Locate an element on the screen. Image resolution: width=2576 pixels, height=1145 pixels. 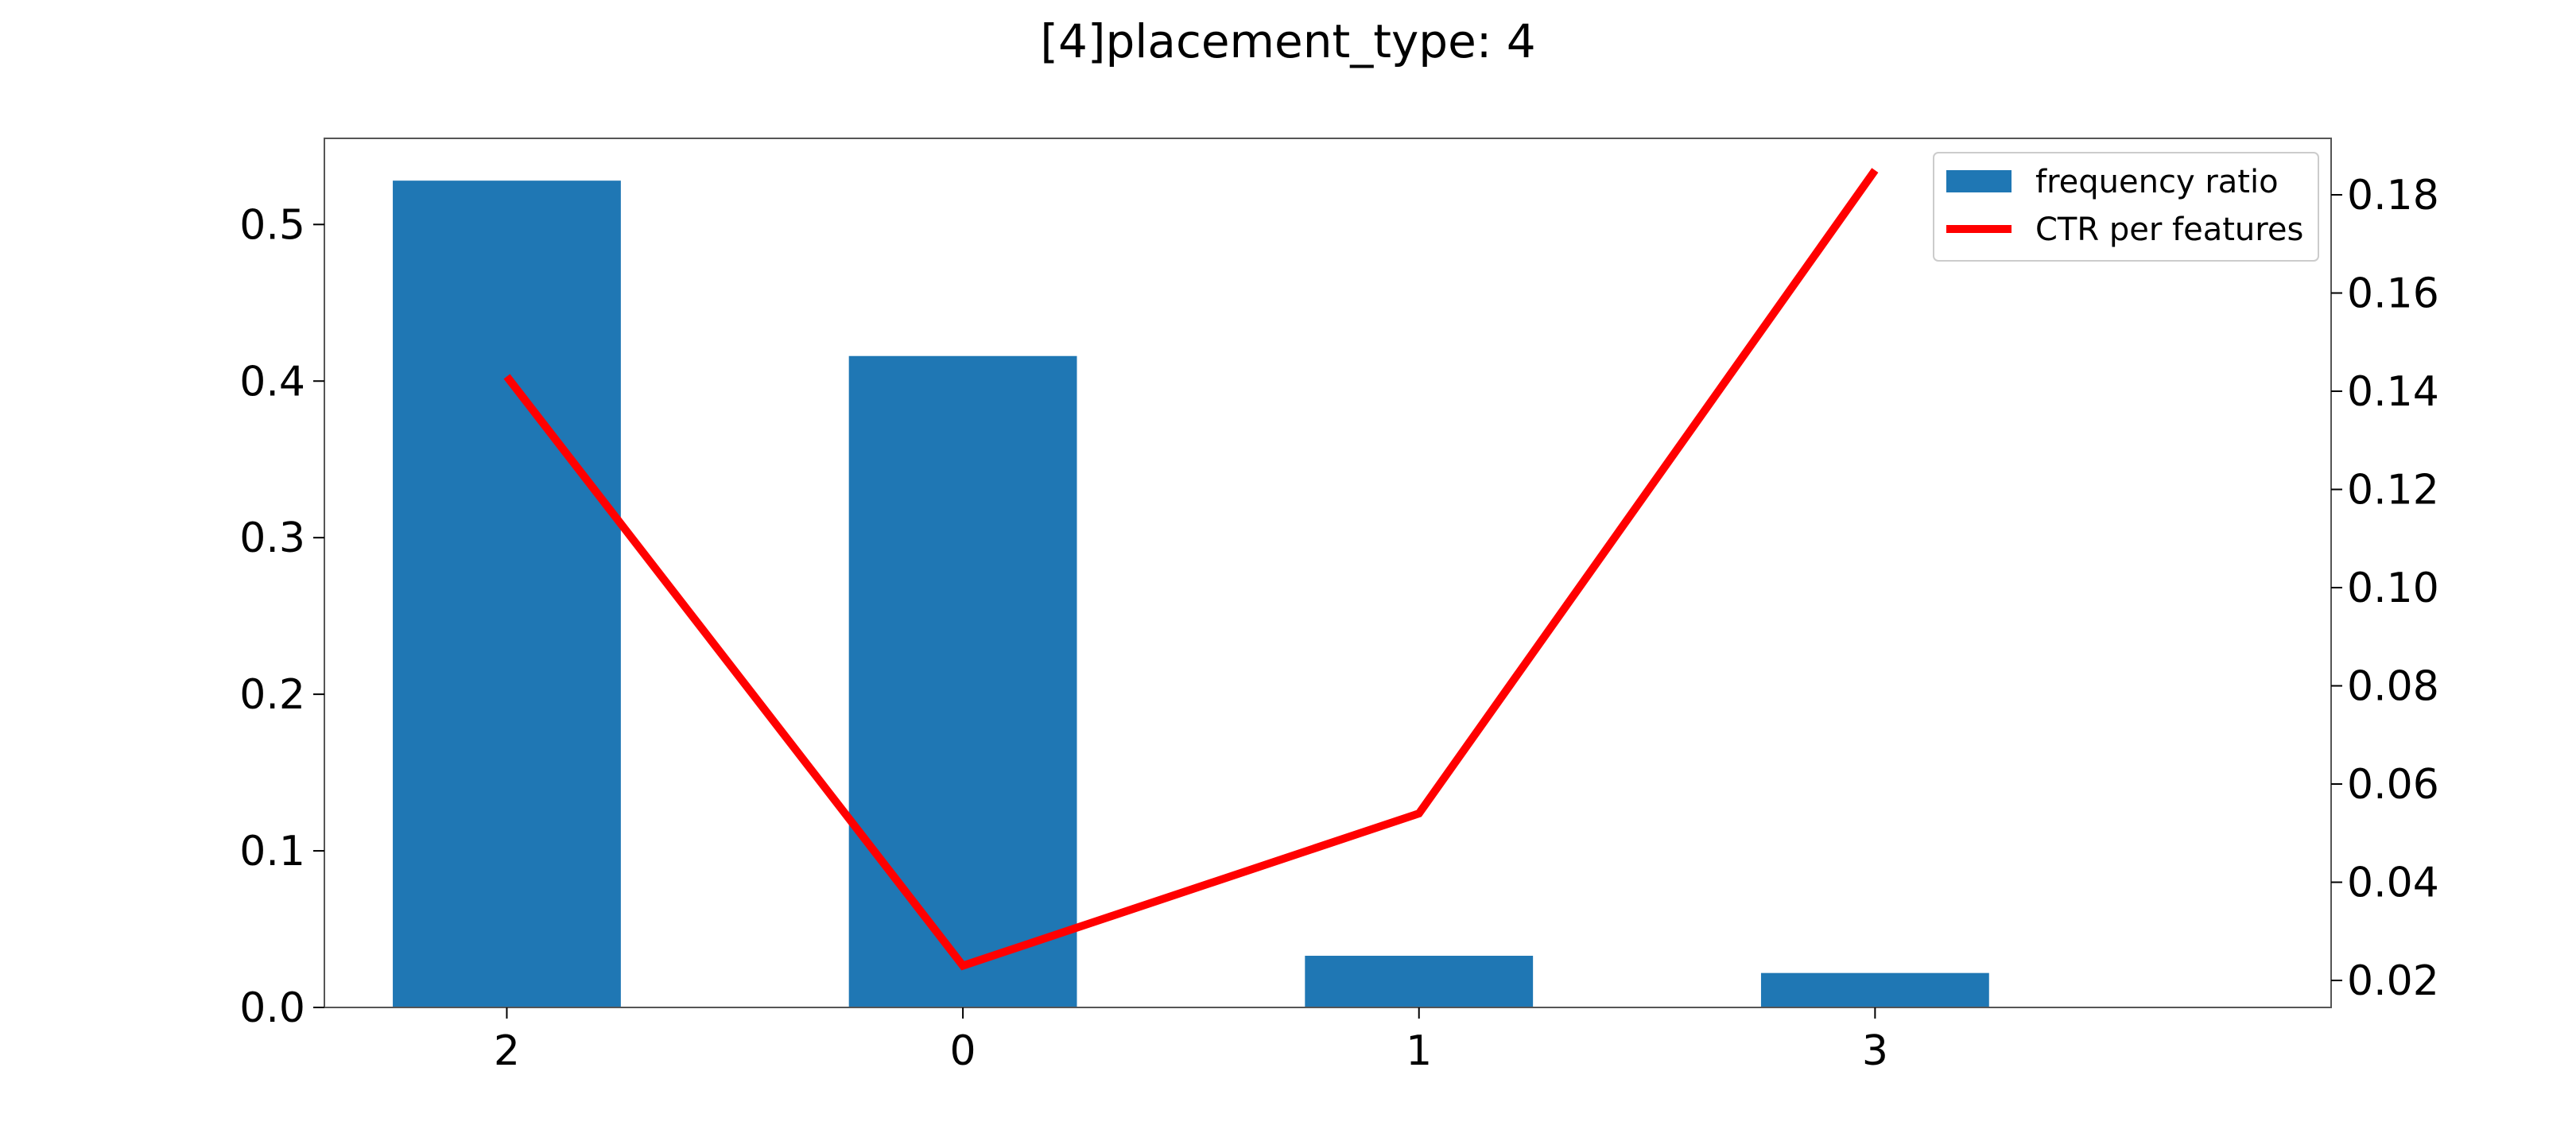
left-tick-label: 0.2 is located at coordinates (272, 695).